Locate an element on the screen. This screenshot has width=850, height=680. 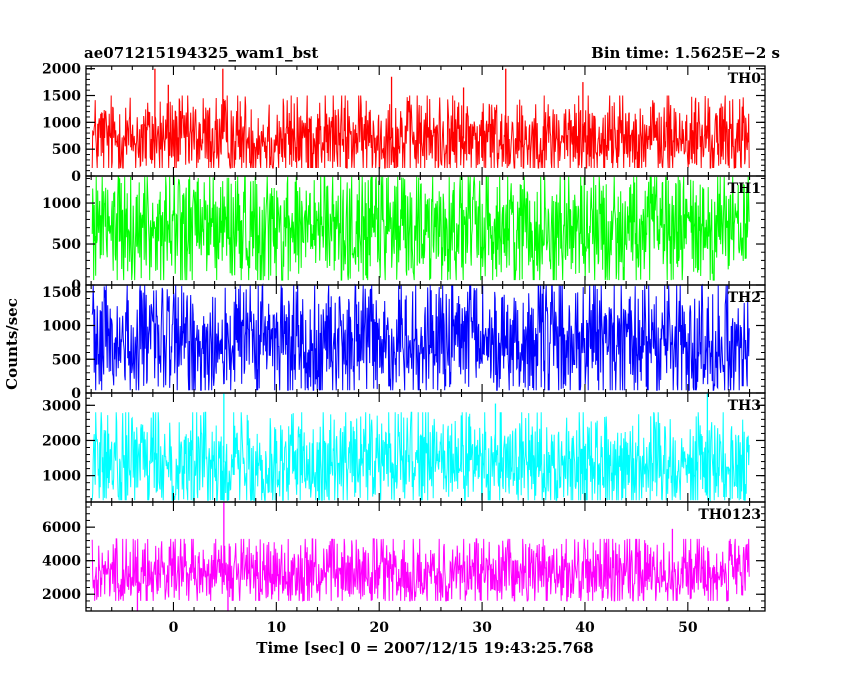
y-tick-label: 3000 is located at coordinates (61, 406).